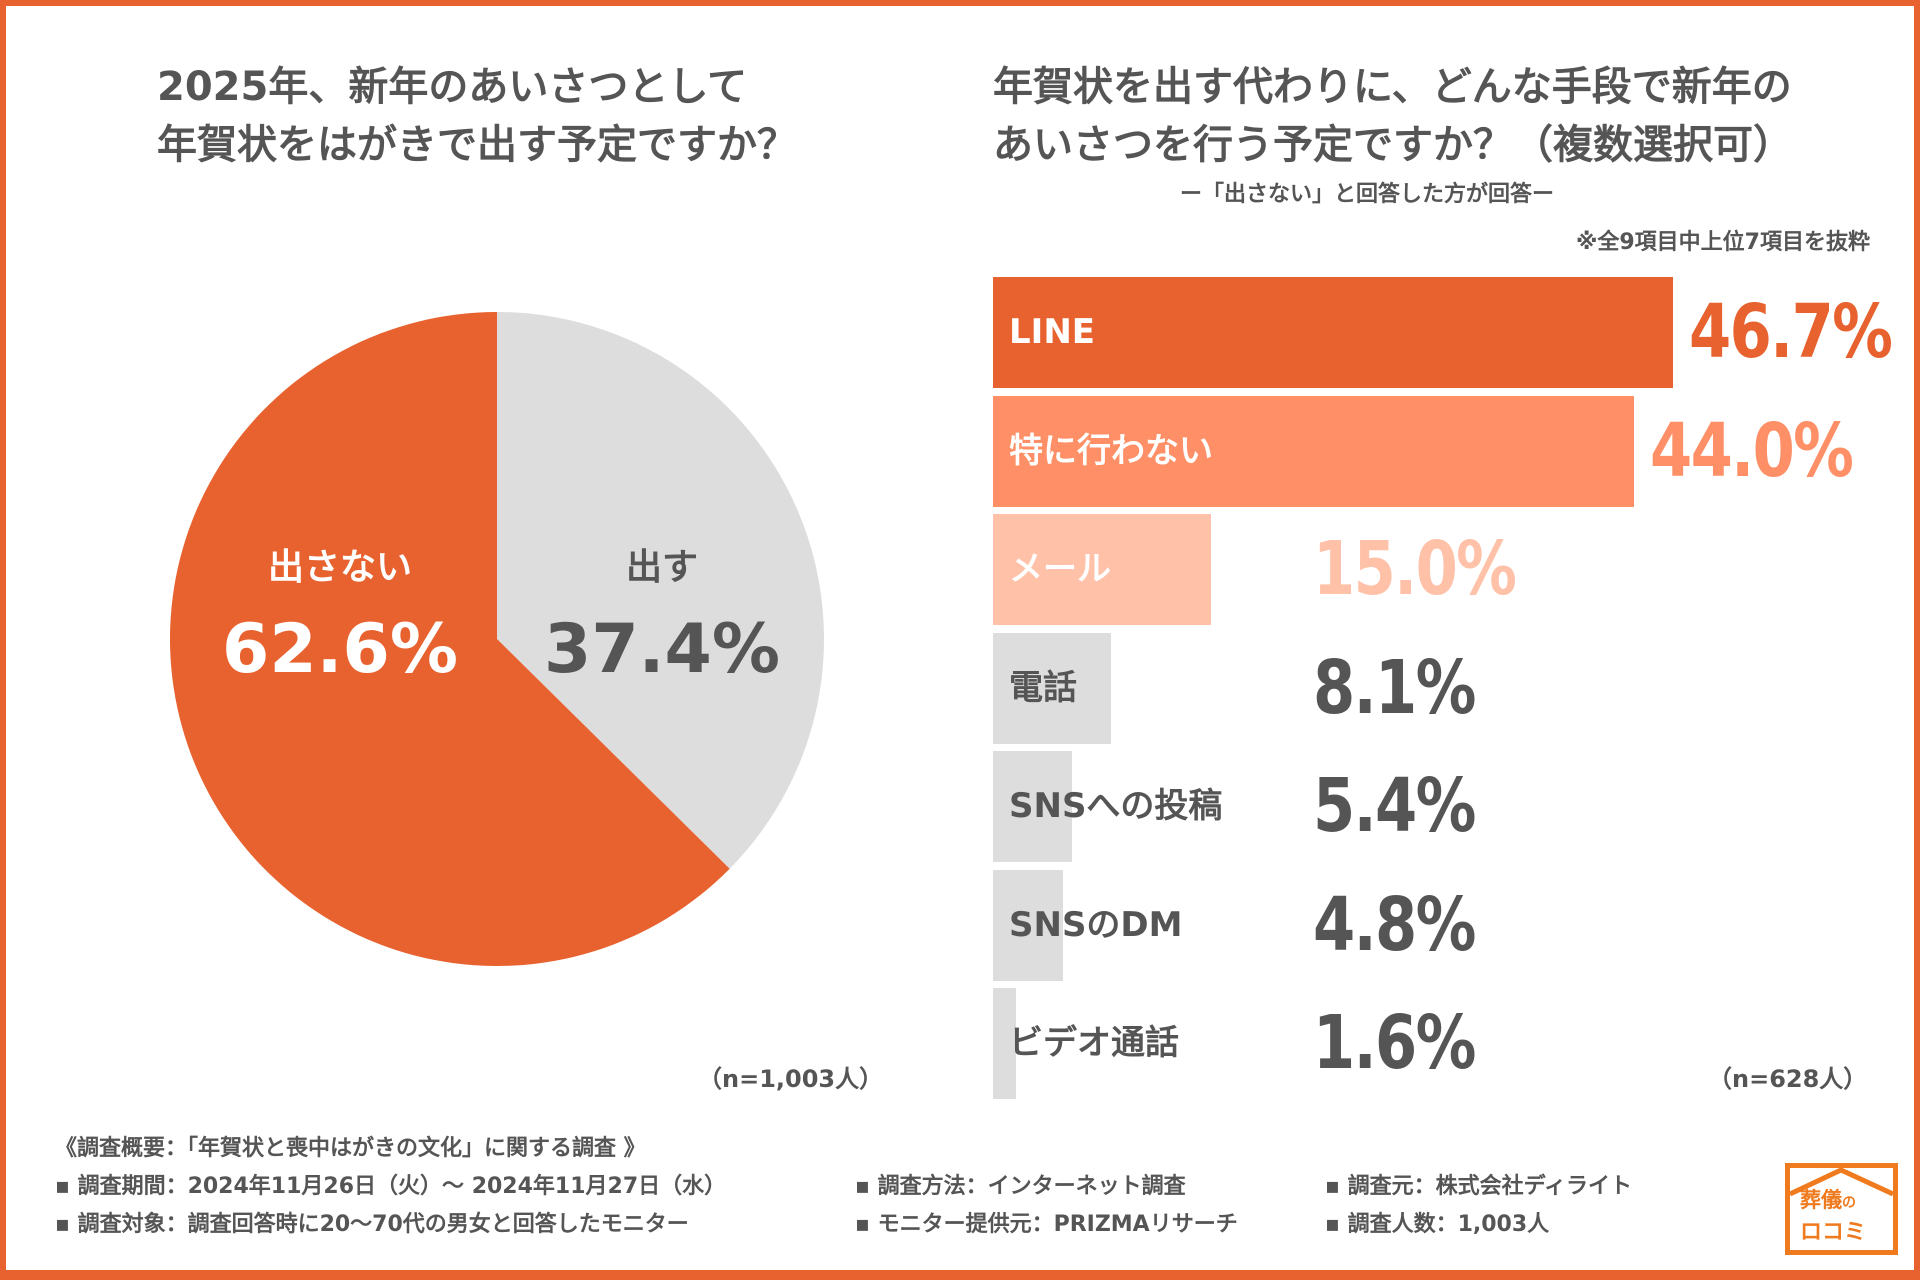 The height and width of the screenshot is (1280, 1920). Describe the element at coordinates (1394, 687) in the screenshot. I see `bar-value: 8.1%` at that location.